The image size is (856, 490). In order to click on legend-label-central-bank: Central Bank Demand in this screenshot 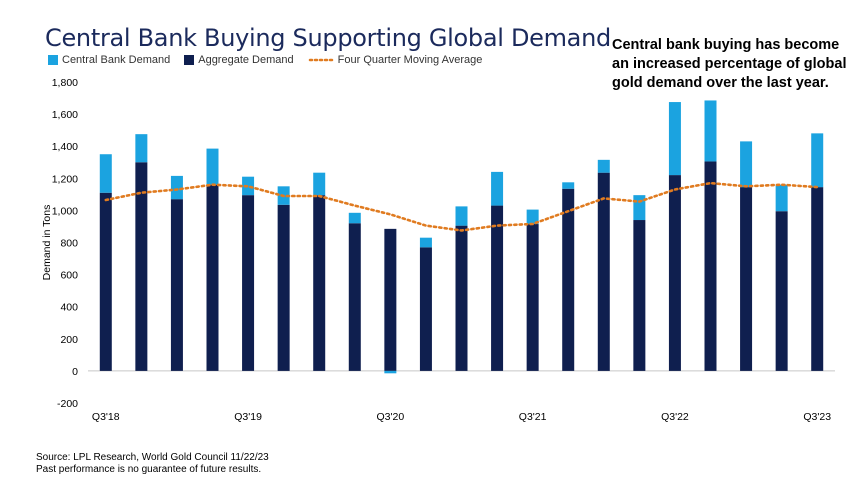, I will do `click(116, 60)`.